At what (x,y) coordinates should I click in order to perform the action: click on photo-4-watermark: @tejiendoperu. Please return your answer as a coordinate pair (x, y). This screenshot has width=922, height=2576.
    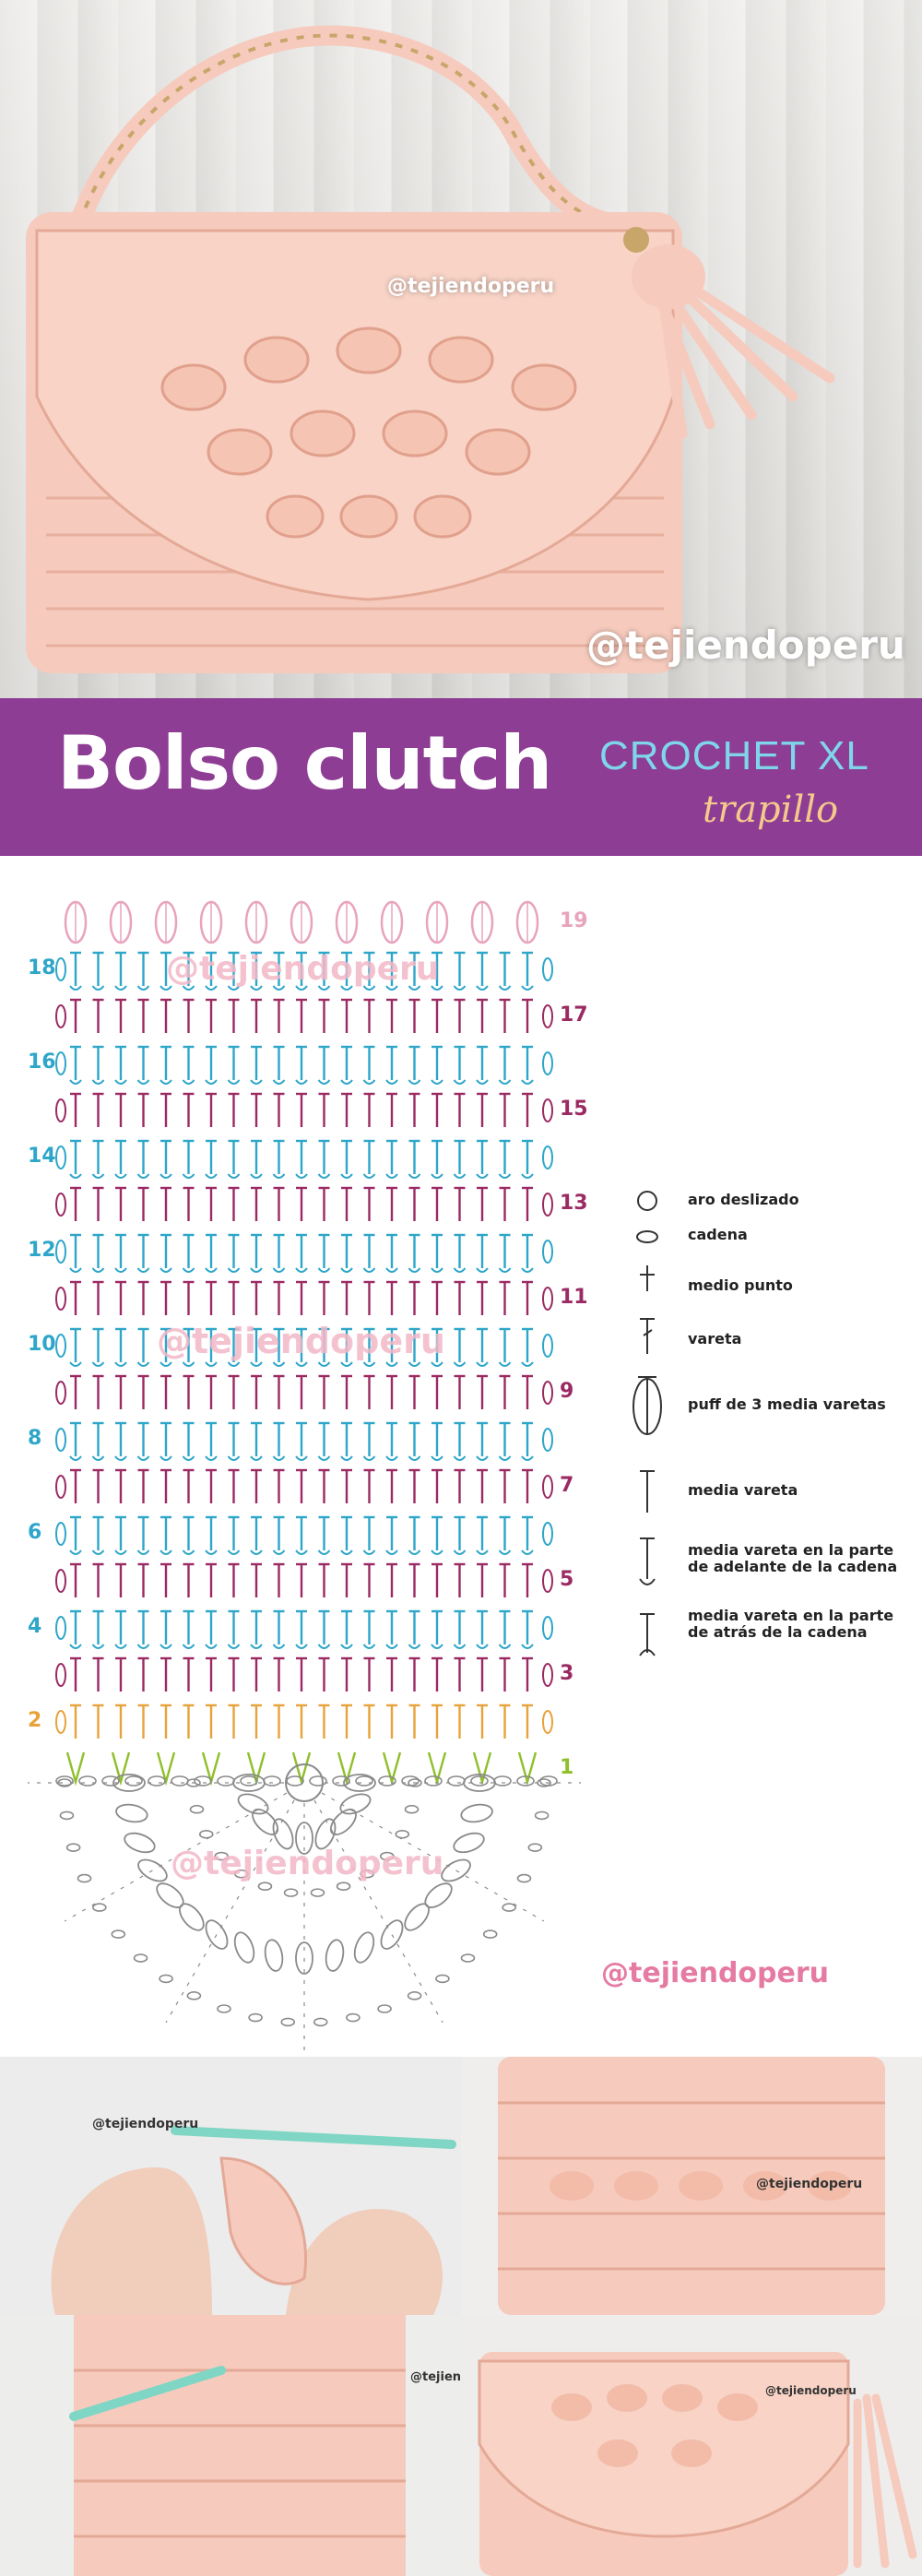
    Looking at the image, I should click on (811, 2390).